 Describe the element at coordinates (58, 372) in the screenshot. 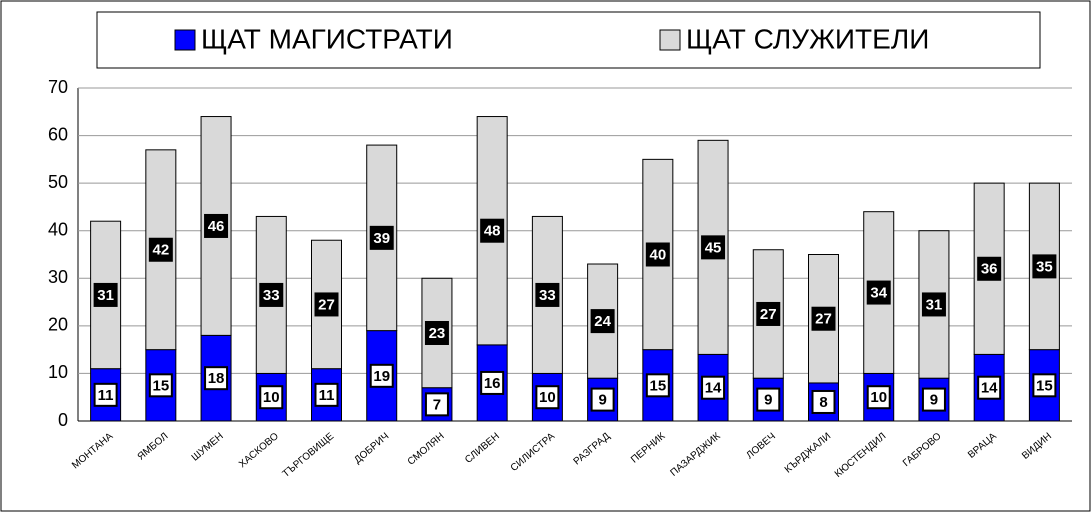

I see `y-tick-label: 10` at that location.